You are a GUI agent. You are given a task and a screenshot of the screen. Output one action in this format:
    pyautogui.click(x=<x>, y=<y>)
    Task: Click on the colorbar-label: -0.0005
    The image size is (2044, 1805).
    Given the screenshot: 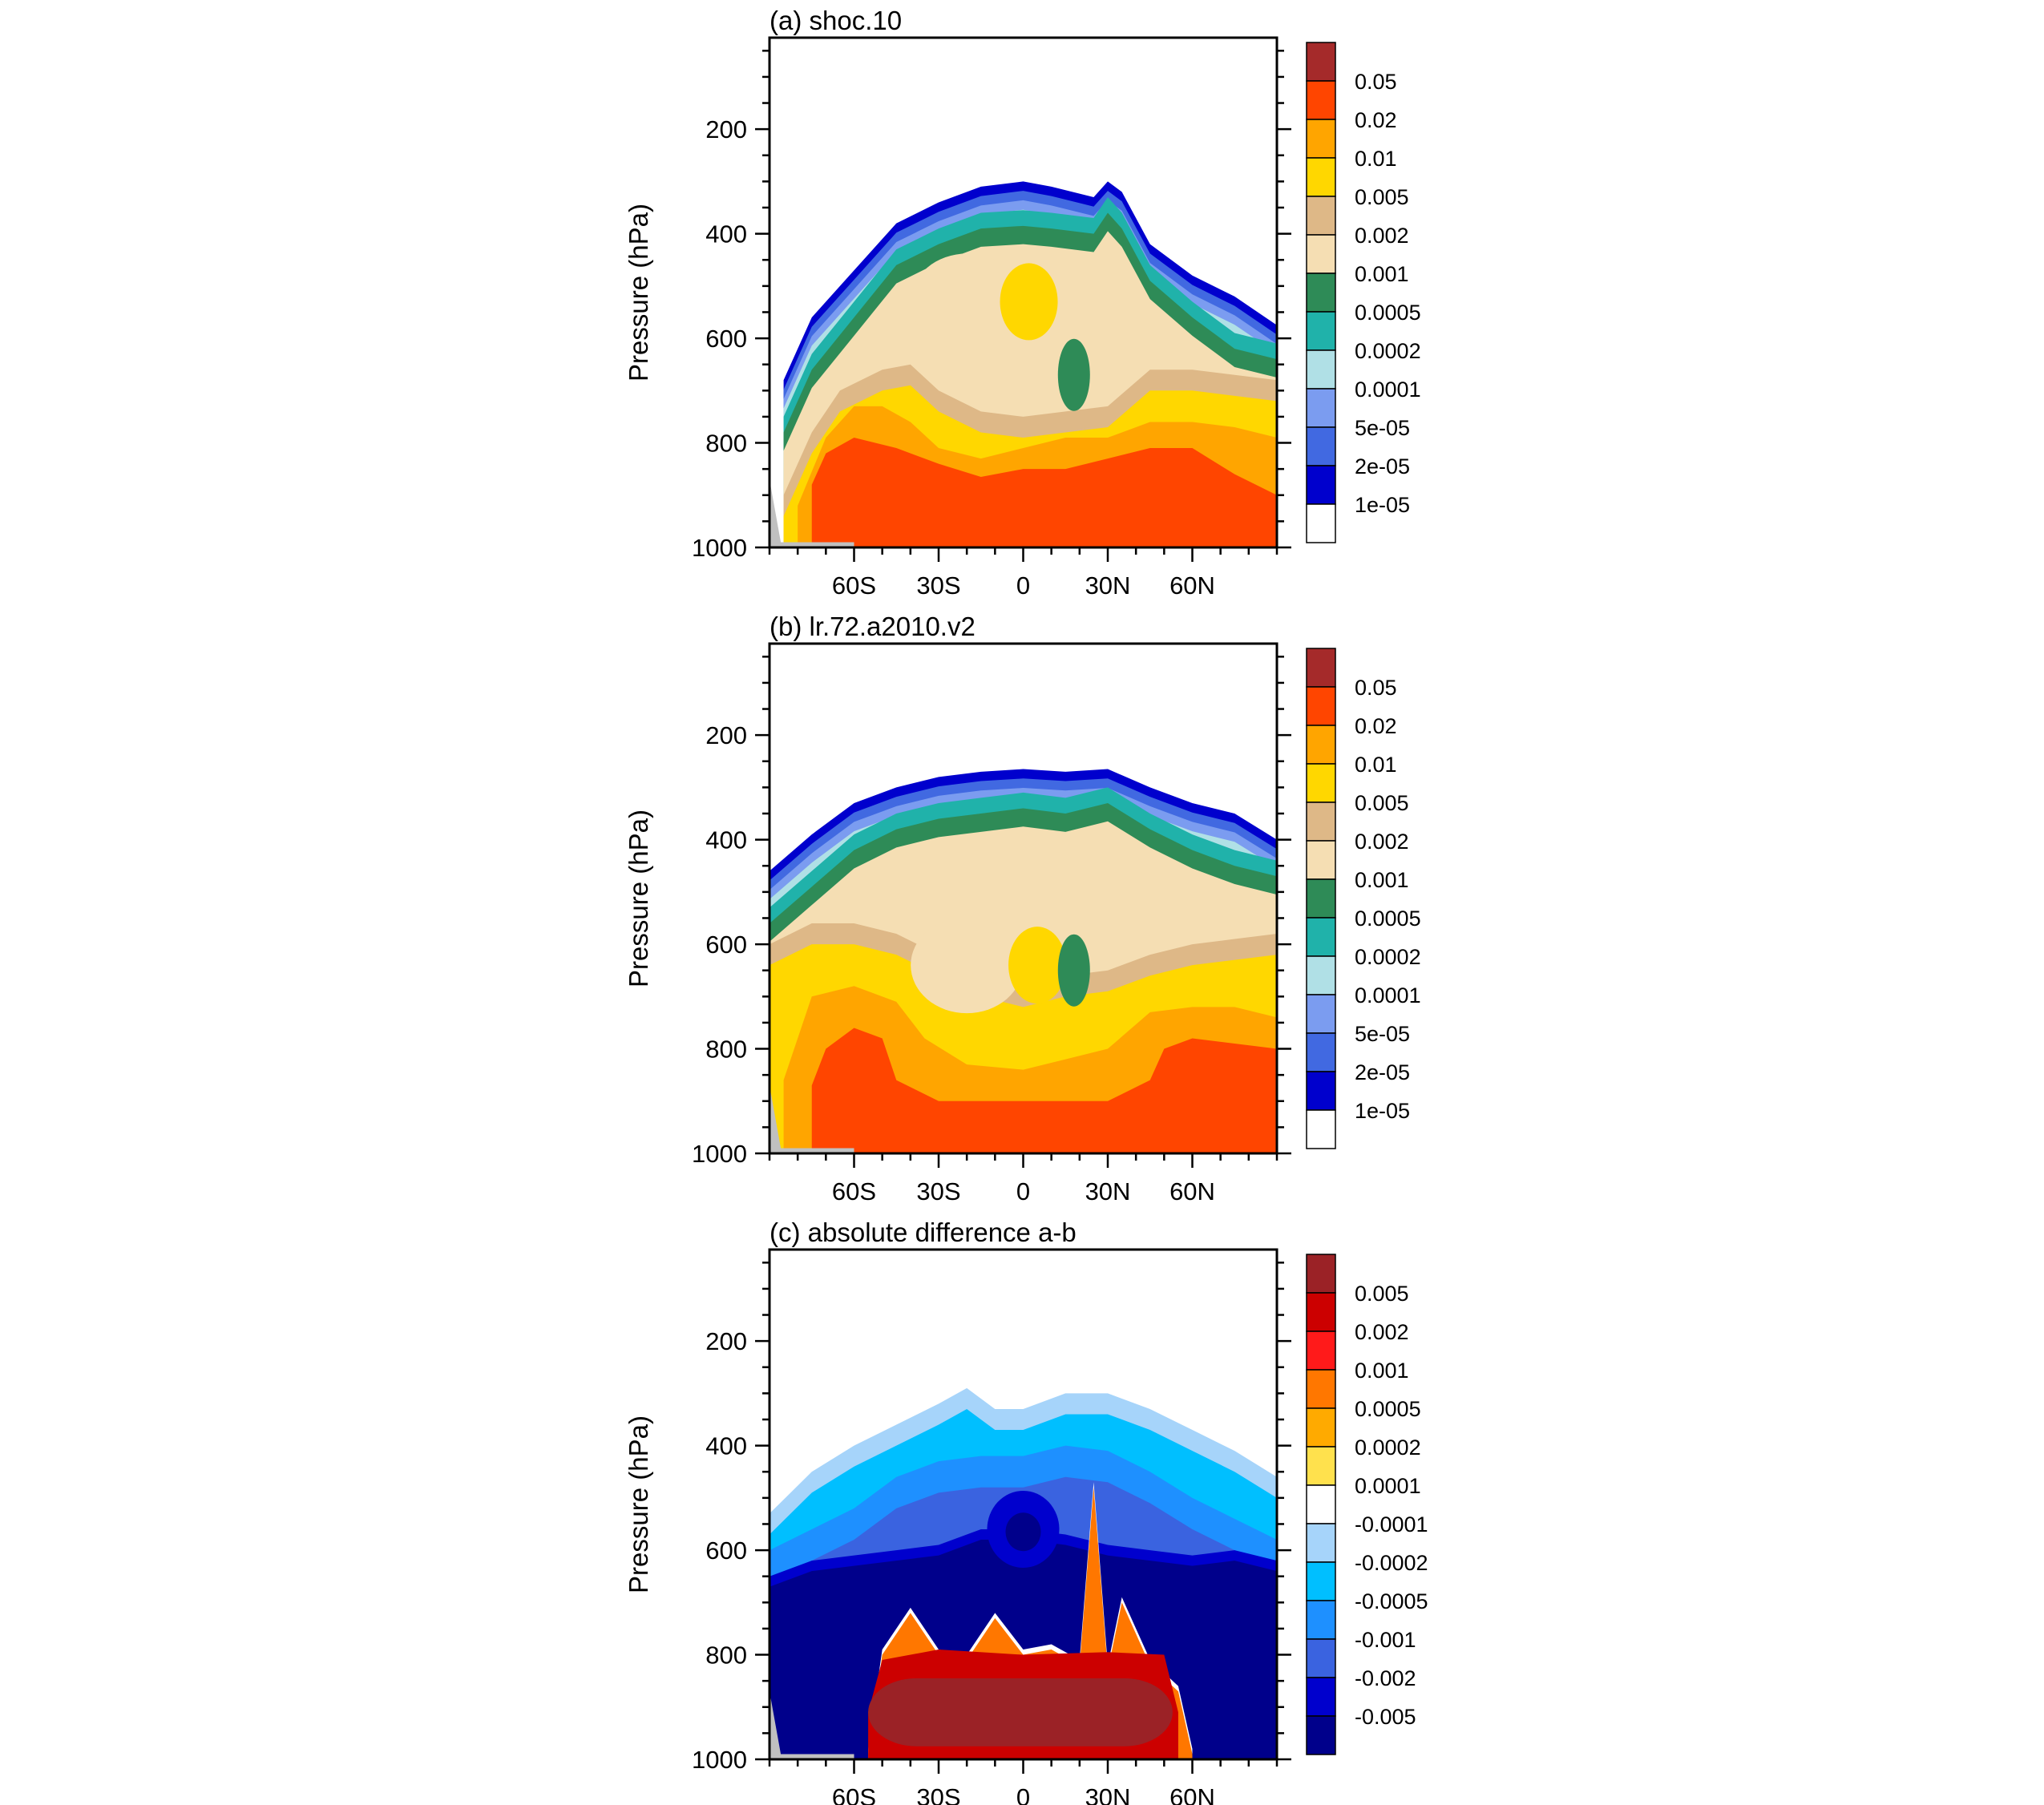 What is the action you would take?
    pyautogui.click(x=1391, y=1601)
    